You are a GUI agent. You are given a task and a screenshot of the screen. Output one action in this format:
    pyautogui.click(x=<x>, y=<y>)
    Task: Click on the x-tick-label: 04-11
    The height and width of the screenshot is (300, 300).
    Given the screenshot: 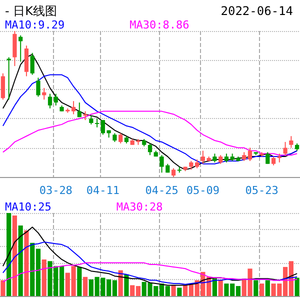 What is the action you would take?
    pyautogui.click(x=103, y=190)
    